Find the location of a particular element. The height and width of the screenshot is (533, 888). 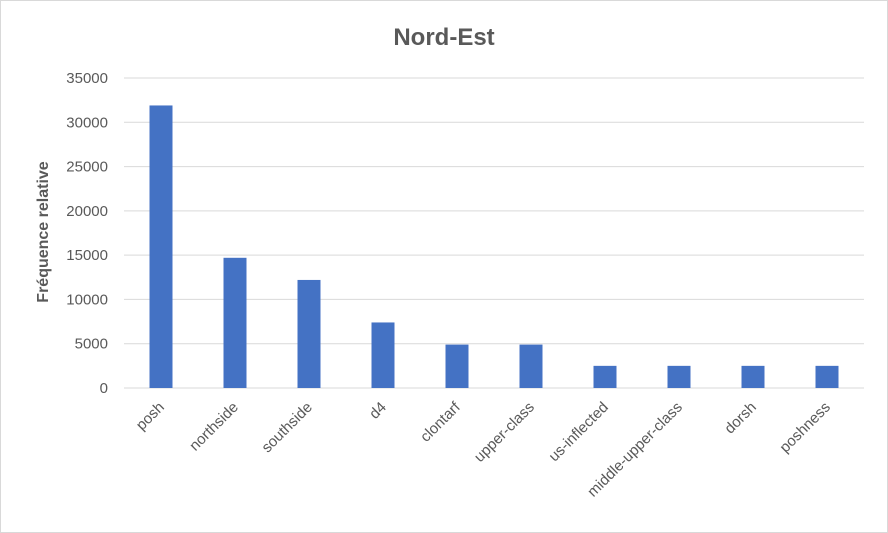

y-tick-label: 5000 is located at coordinates (91, 344).